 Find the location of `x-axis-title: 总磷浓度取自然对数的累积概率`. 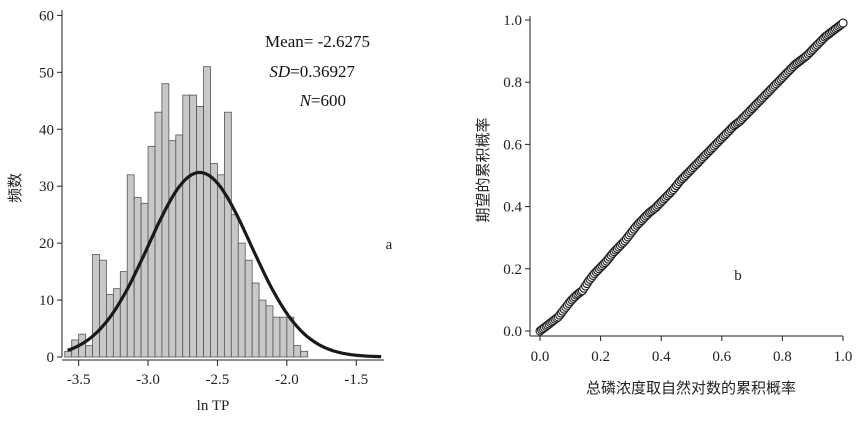

x-axis-title: 总磷浓度取自然对数的累积概率 is located at coordinates (691, 388).